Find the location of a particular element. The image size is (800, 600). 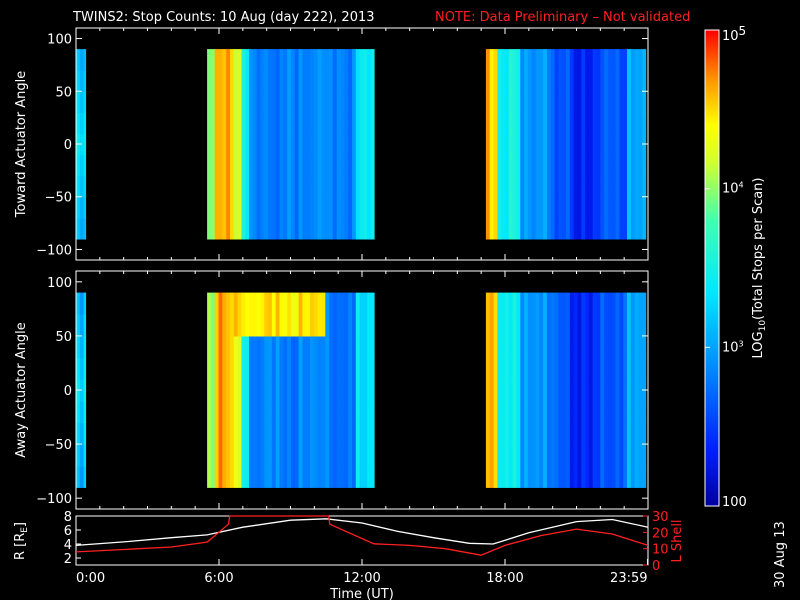

y-tick-label: −100 is located at coordinates (54, 499).